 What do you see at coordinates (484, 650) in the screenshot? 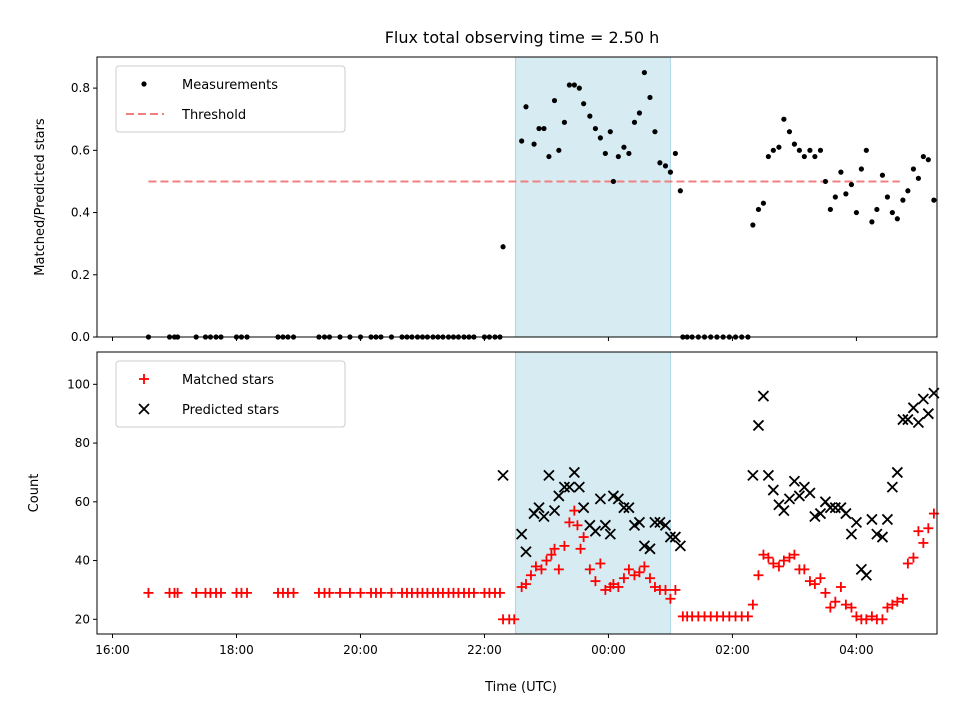
I see `x-tick-label: 22:00` at bounding box center [484, 650].